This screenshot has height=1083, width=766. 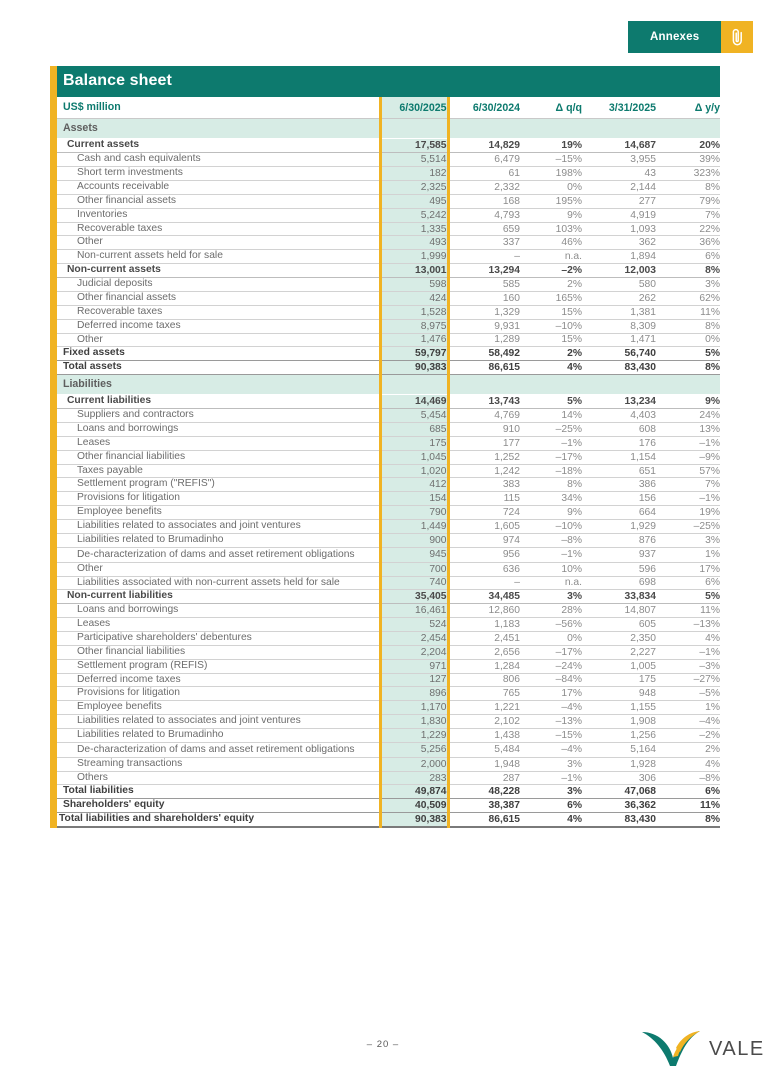 I want to click on row-label: Provisions for litigation, so click(x=215, y=499).